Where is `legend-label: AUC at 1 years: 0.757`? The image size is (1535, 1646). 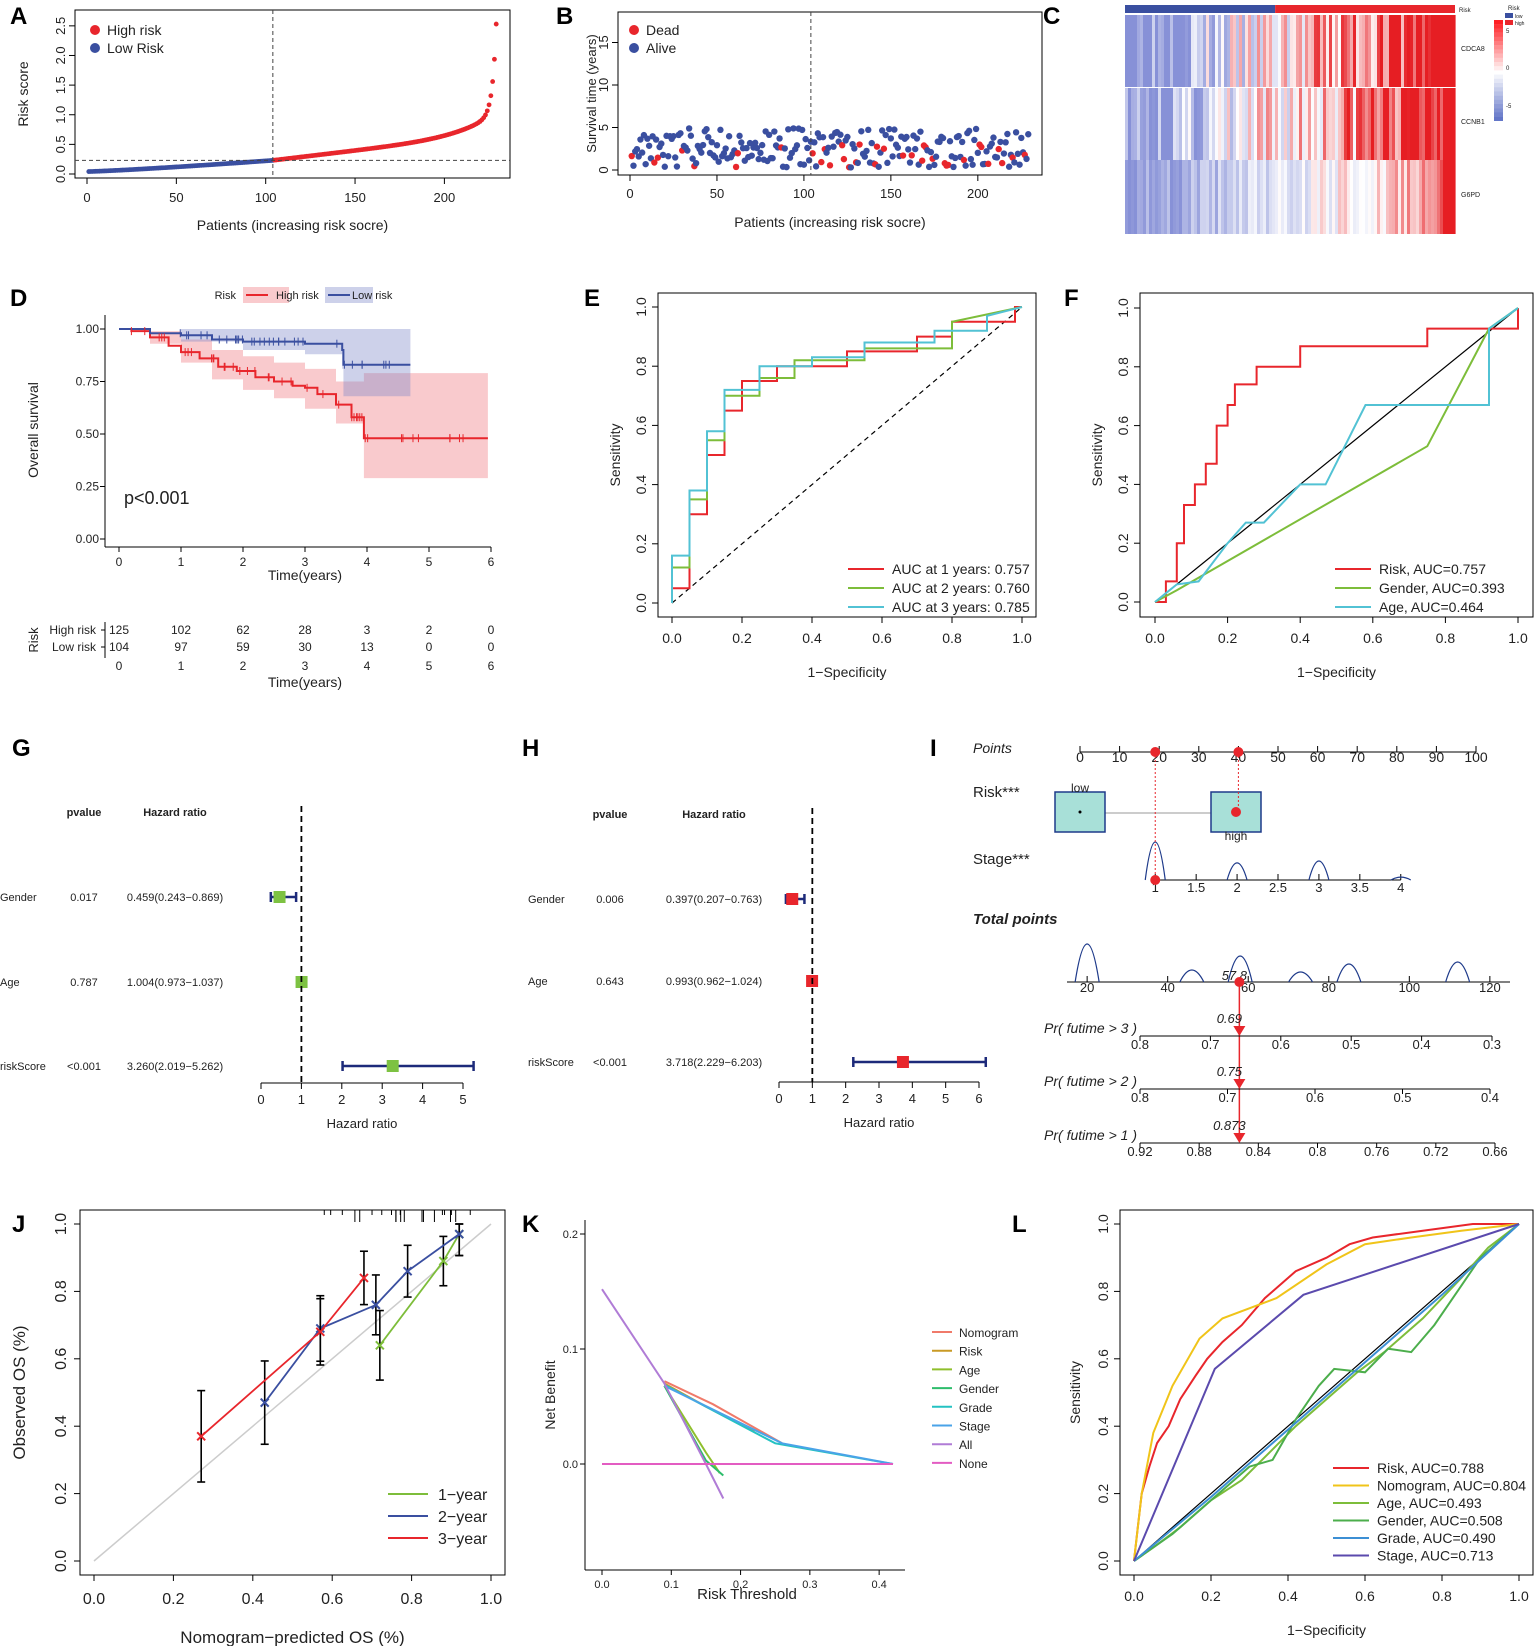
legend-label: AUC at 1 years: 0.757 is located at coordinates (961, 569).